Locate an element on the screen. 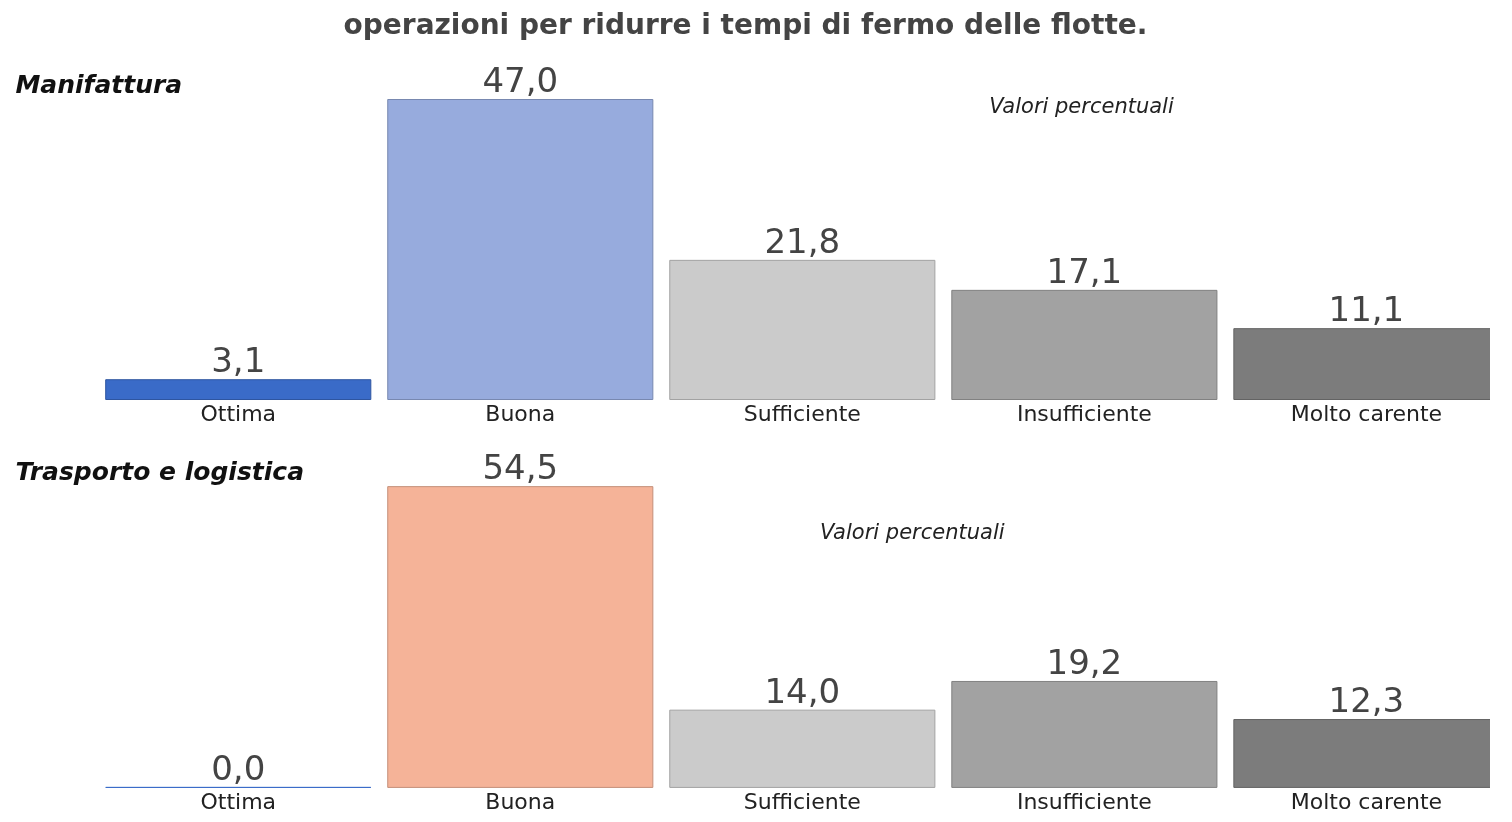  data-label: 54,5 is located at coordinates (520, 467).